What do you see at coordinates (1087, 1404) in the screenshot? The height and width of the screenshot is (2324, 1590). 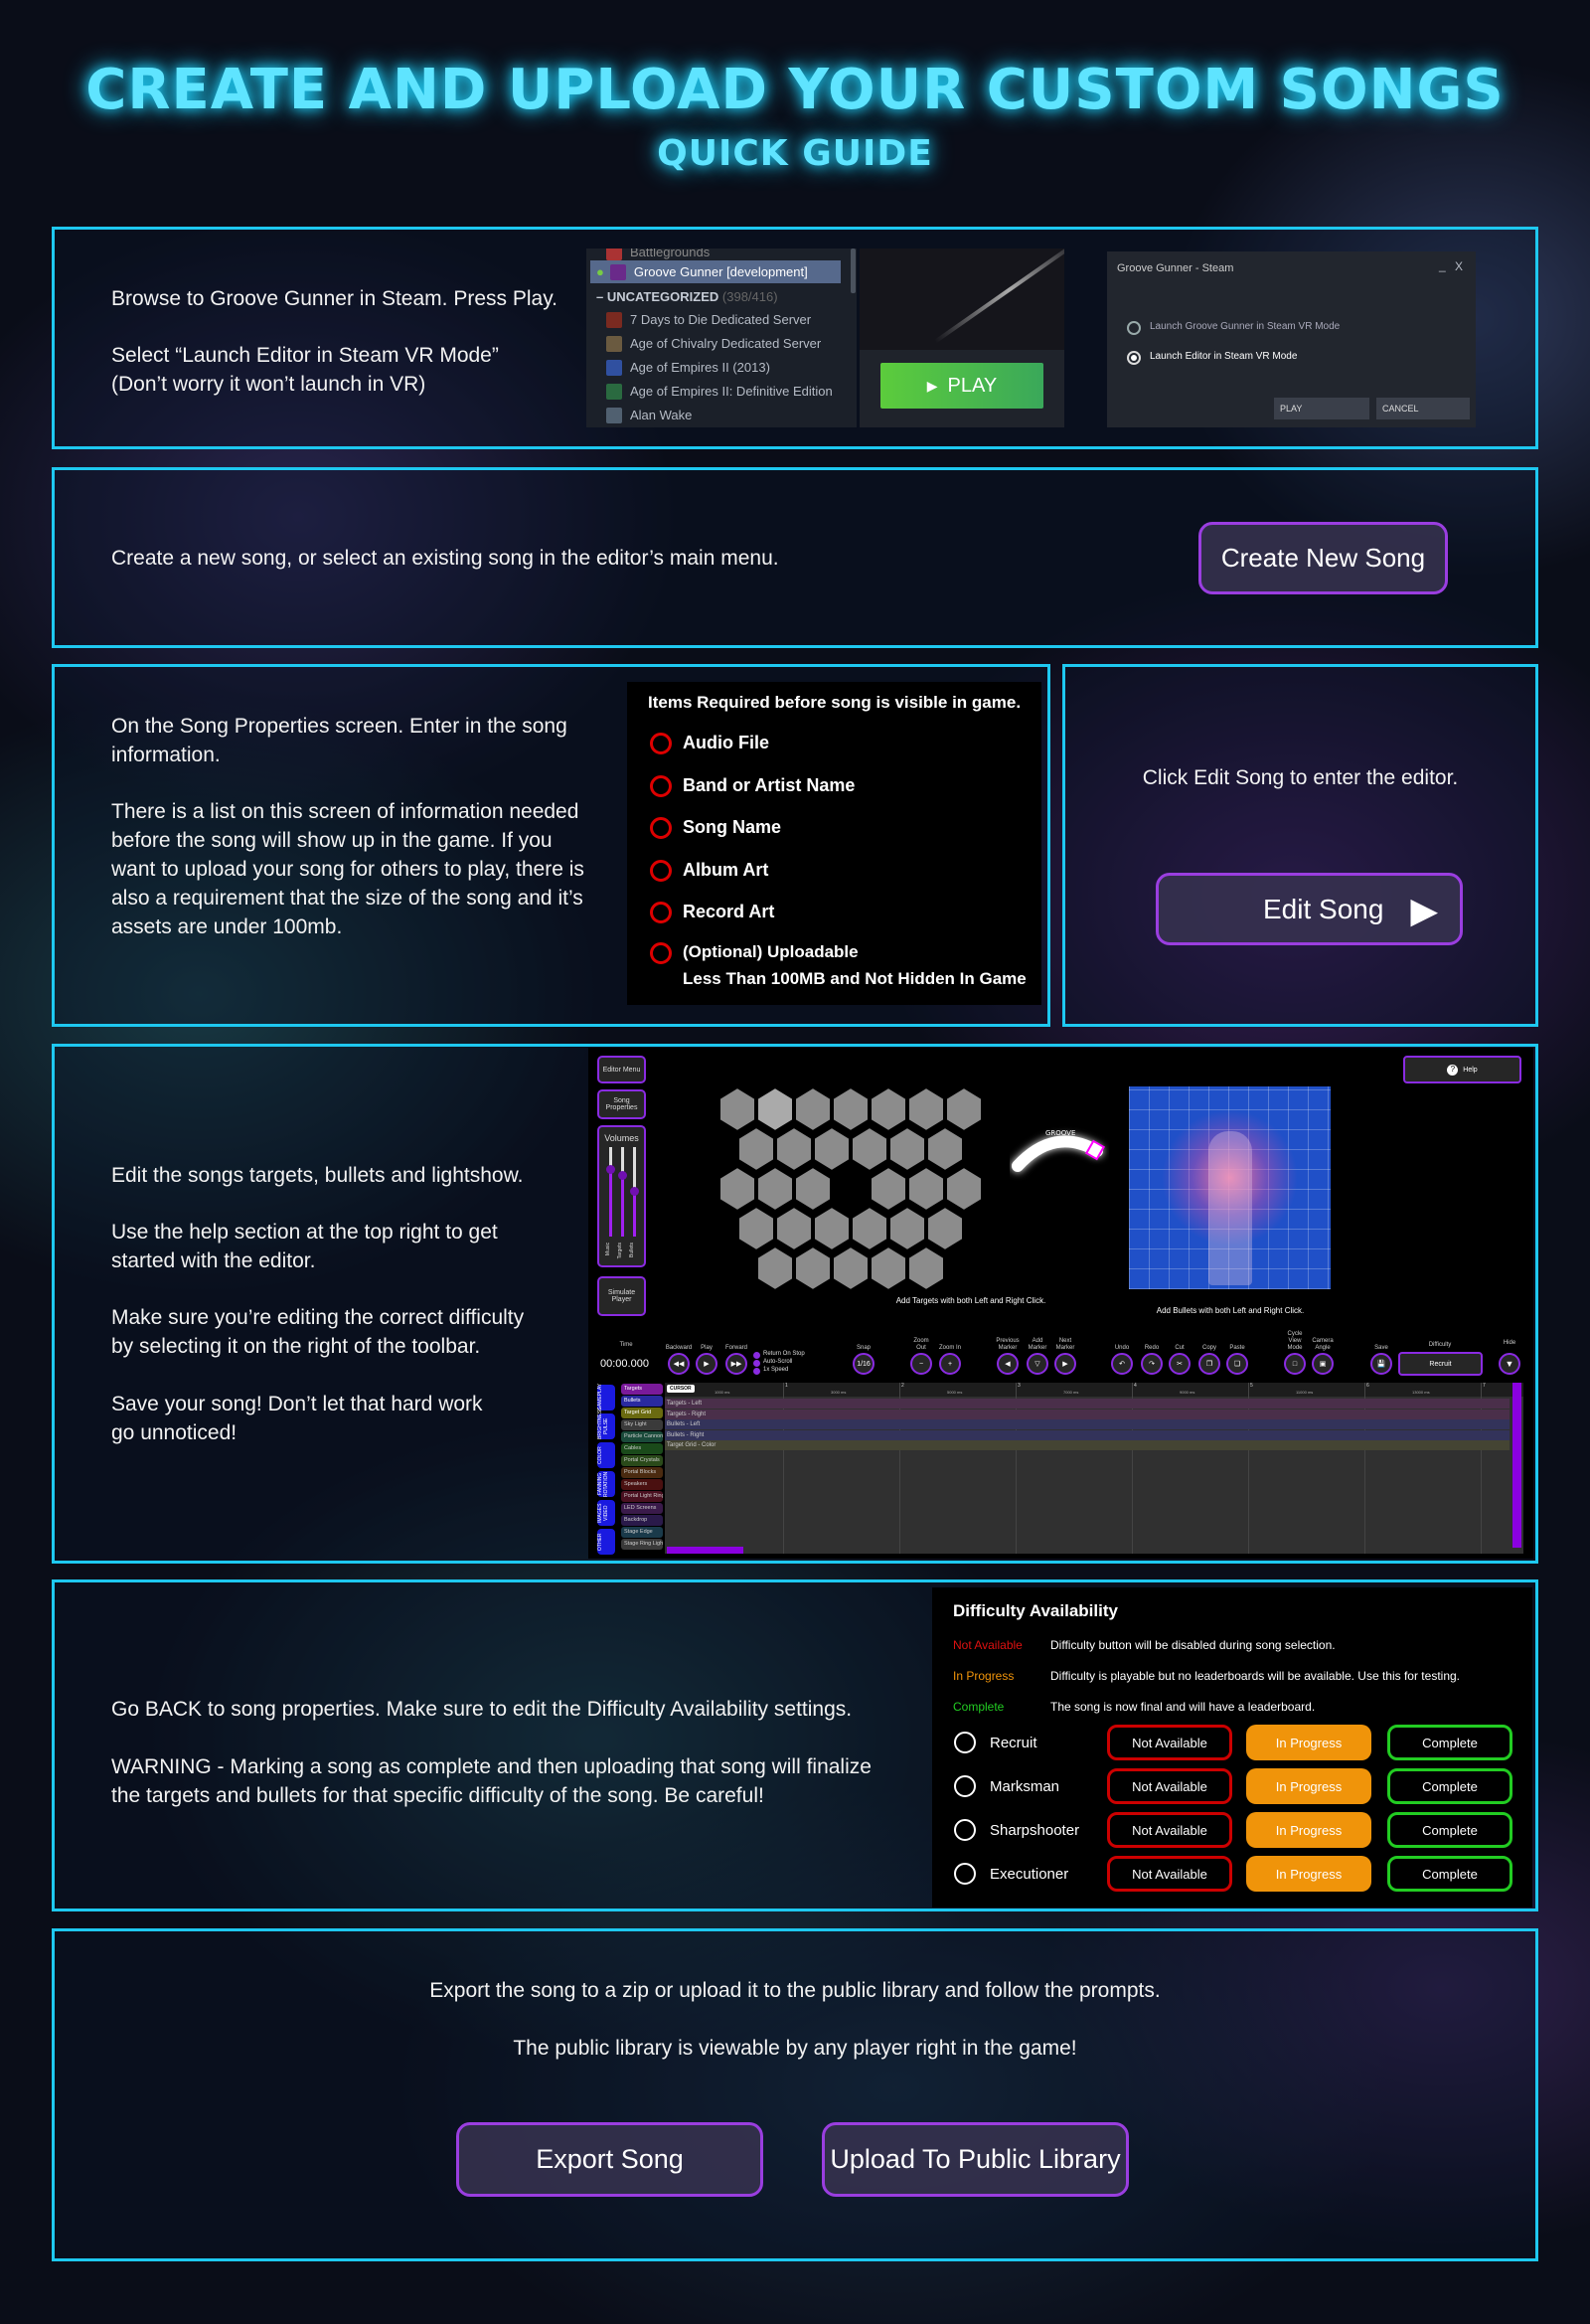 I see `timeline-lane: Targets - Left` at bounding box center [1087, 1404].